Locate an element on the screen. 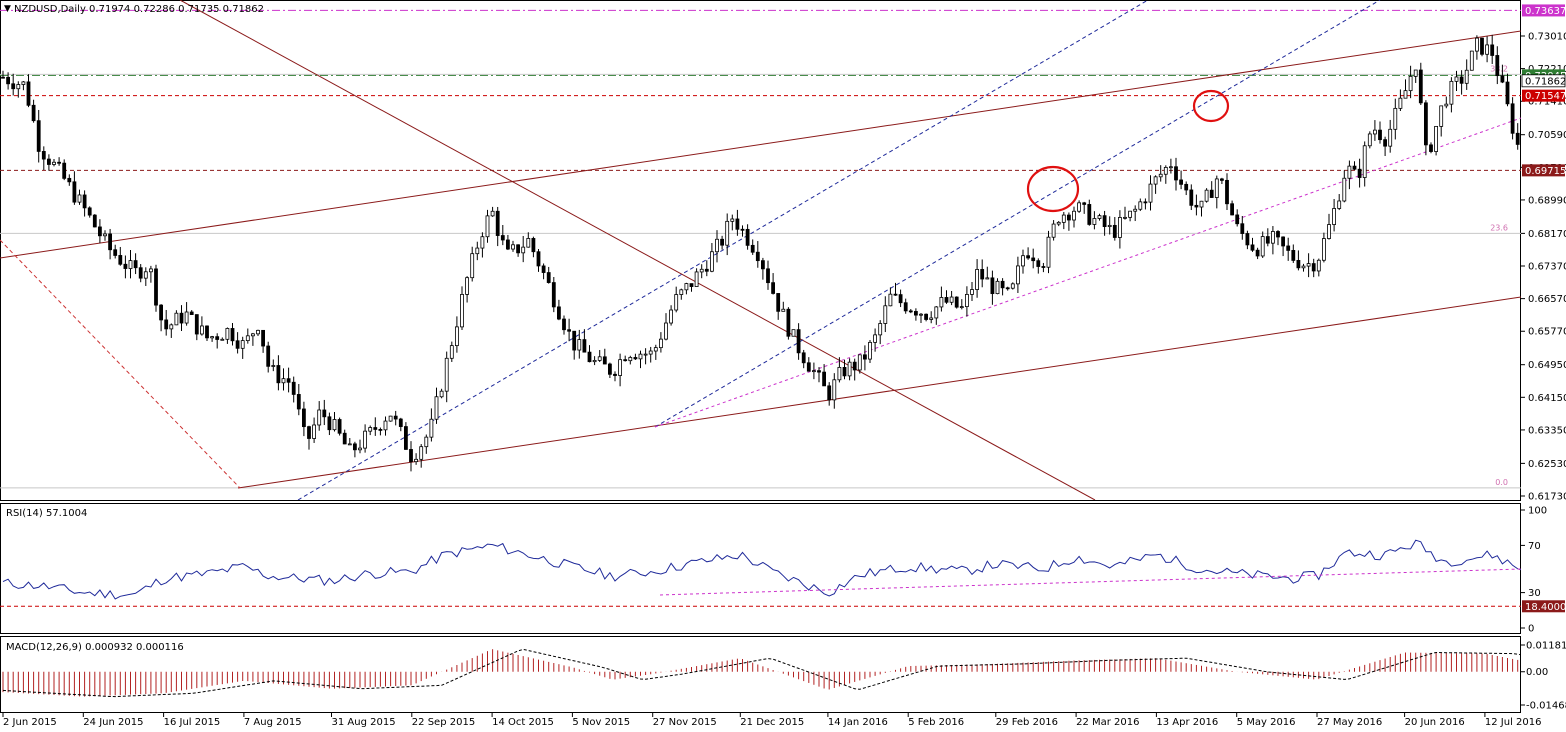 The image size is (1566, 732). x-tick-label-18: 12 Jul 2016 is located at coordinates (1513, 722).